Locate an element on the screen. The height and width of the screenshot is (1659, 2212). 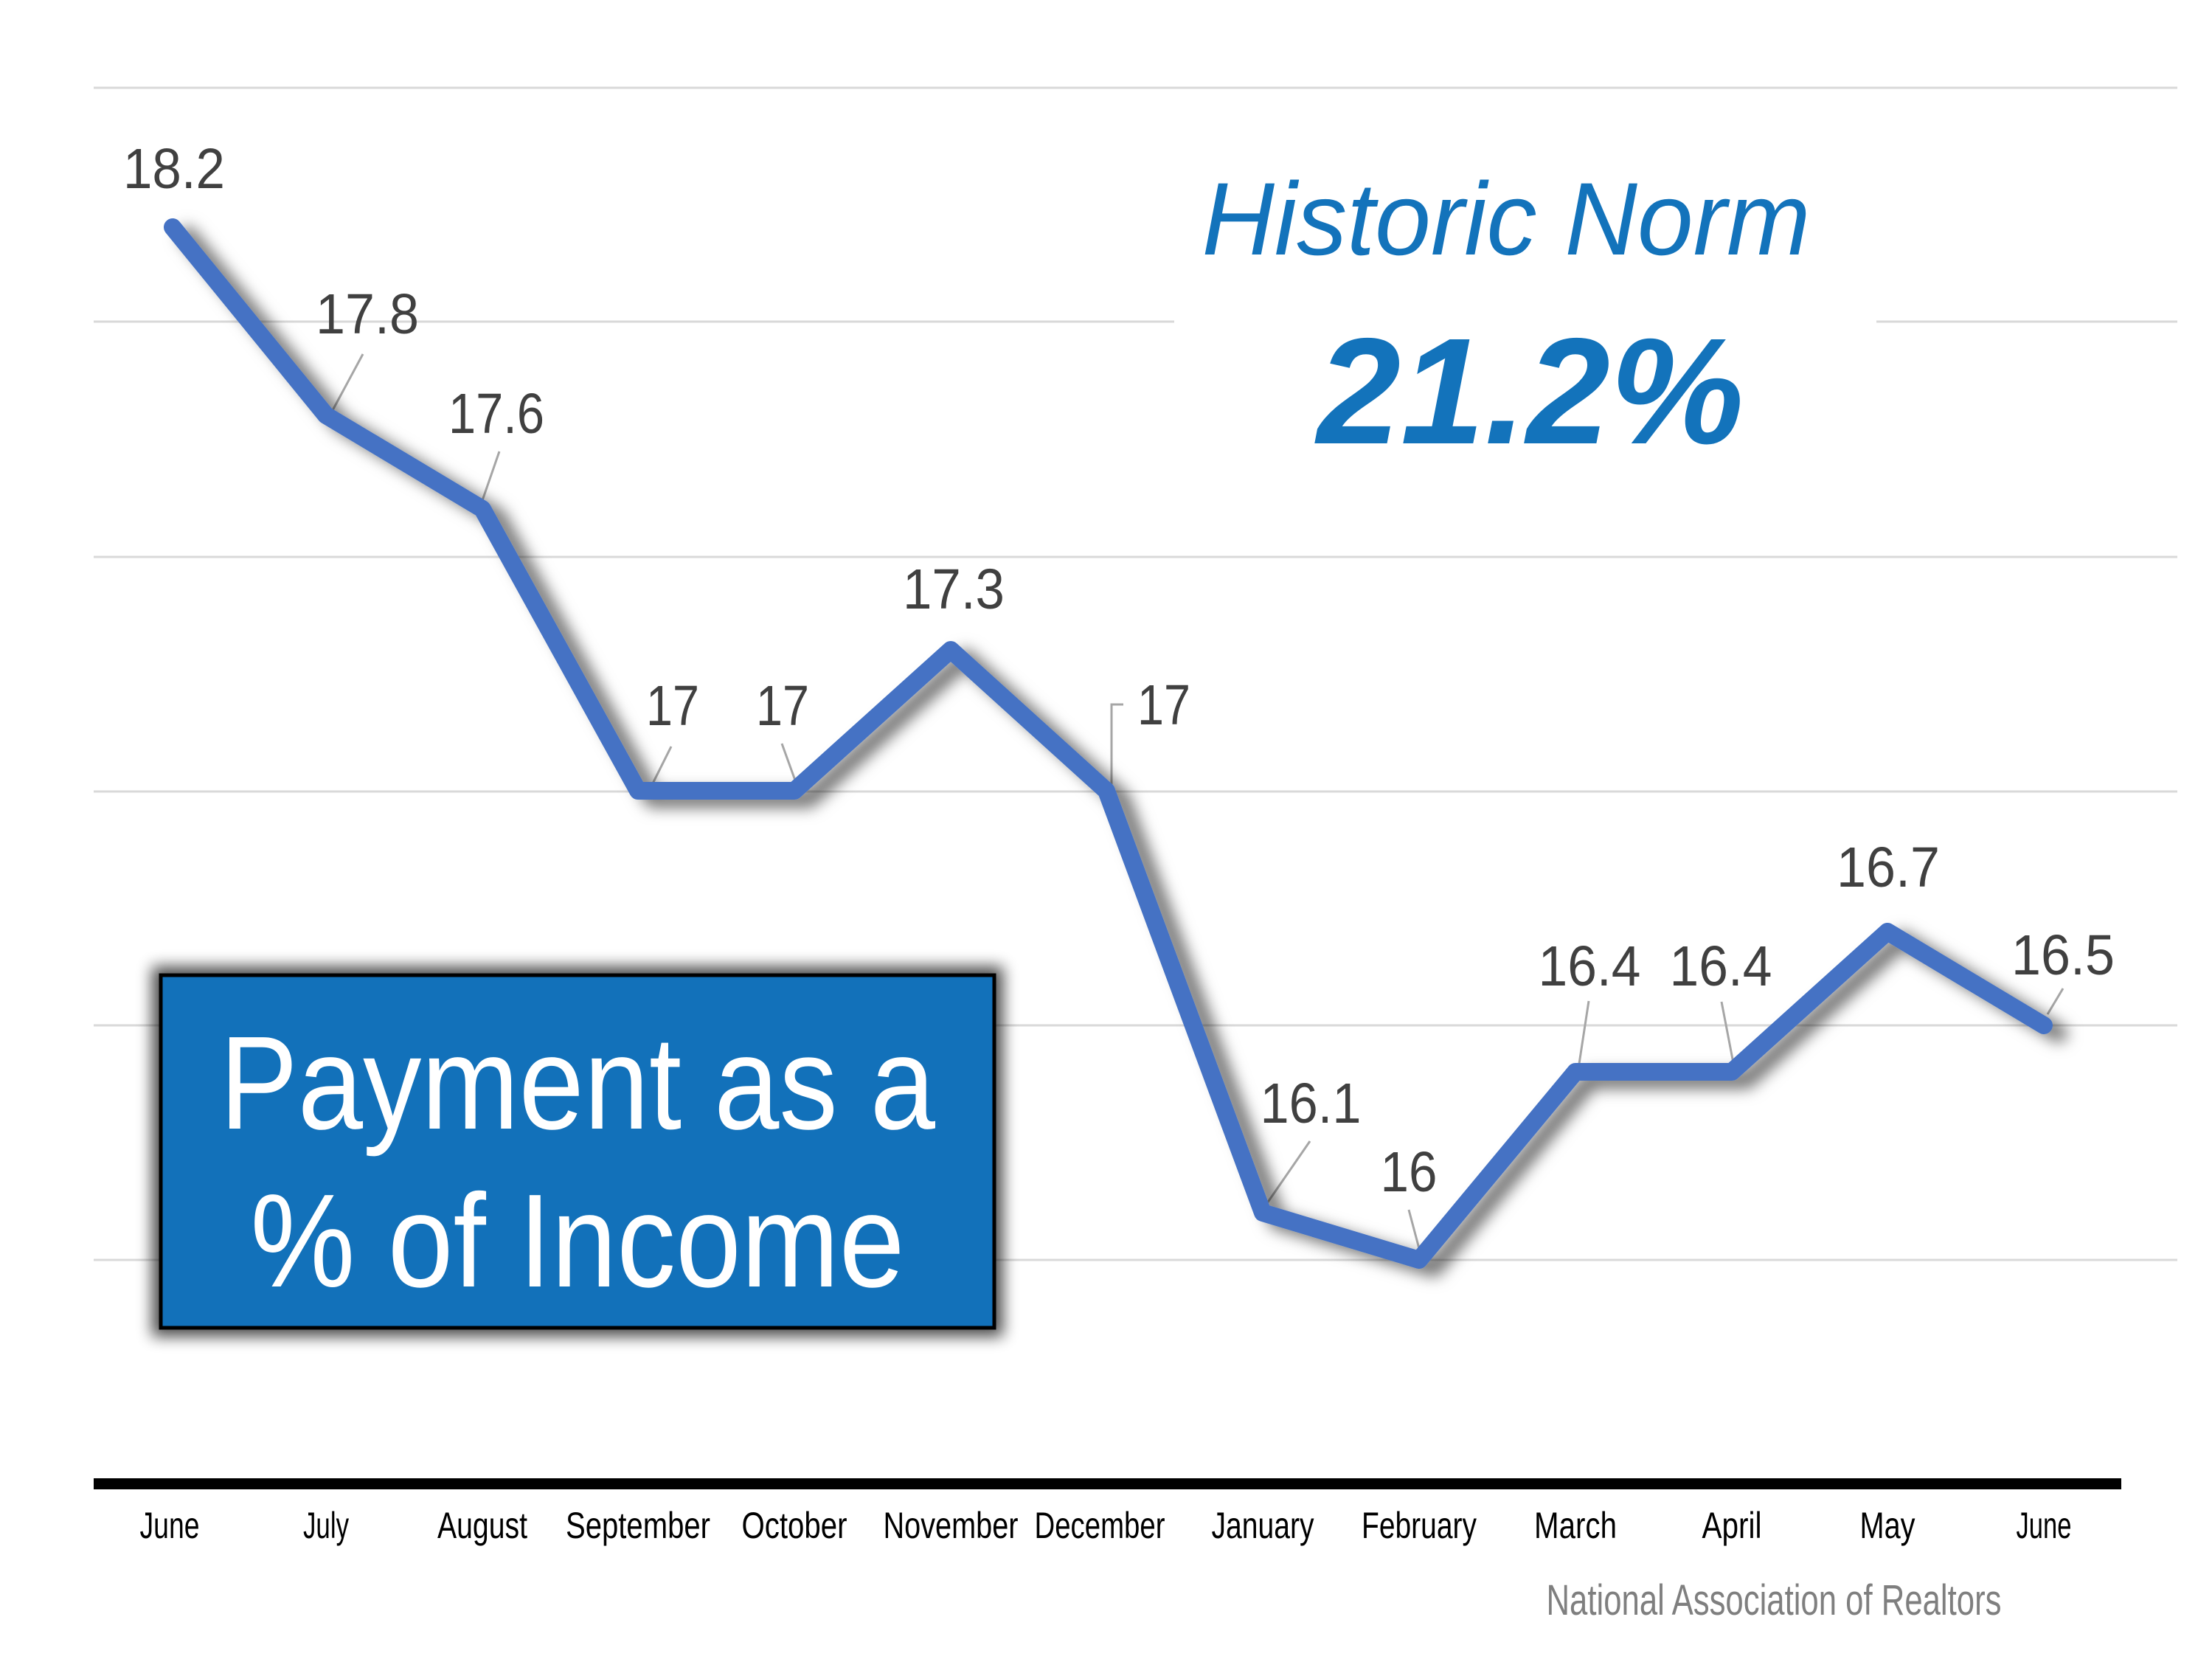
svg-text: 16.1 is located at coordinates (1311, 1103).